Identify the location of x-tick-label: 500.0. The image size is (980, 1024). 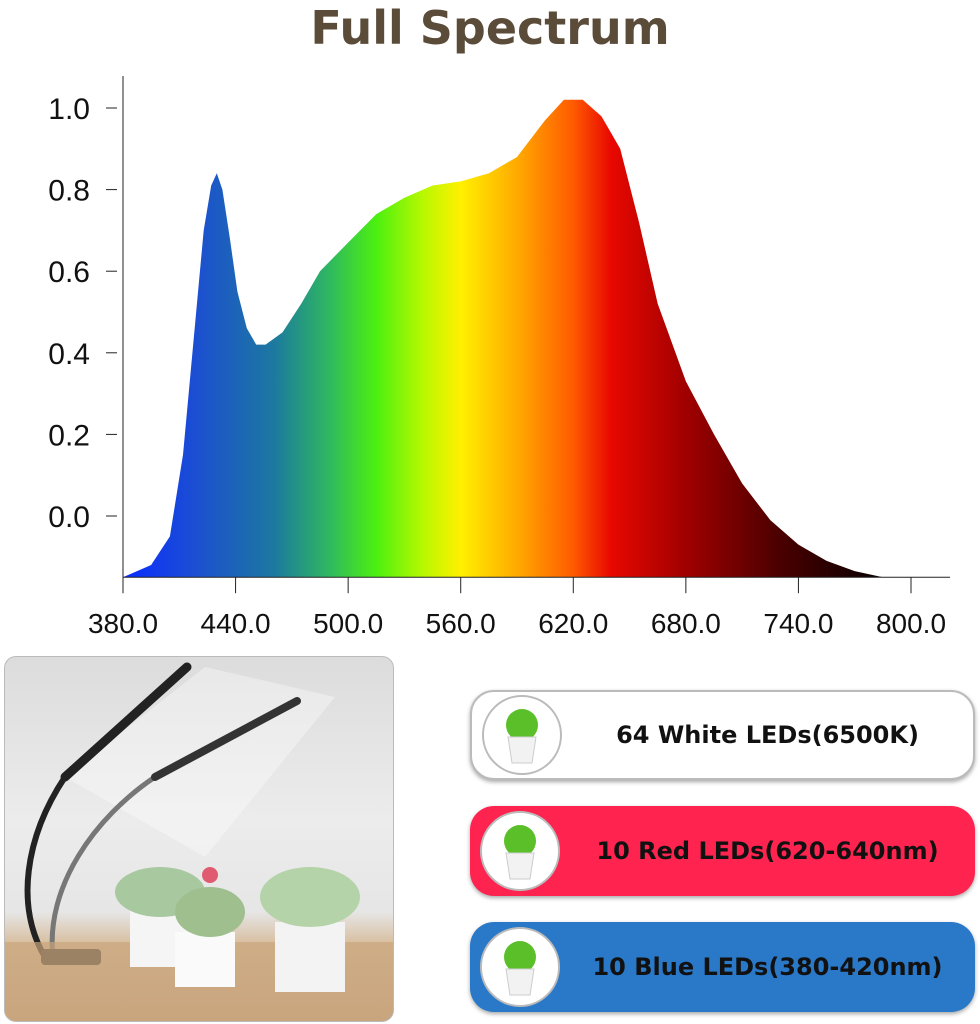
(348, 623).